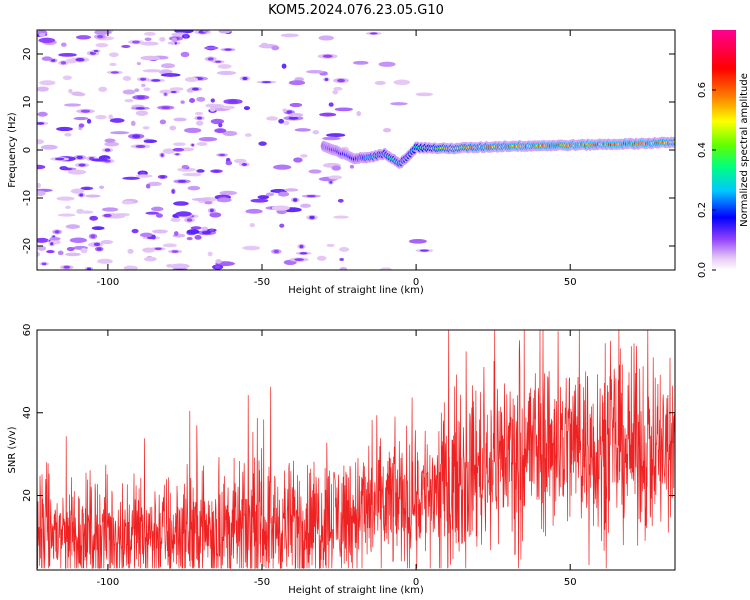 The width and height of the screenshot is (750, 600). What do you see at coordinates (108, 582) in the screenshot?
I see `x-tick-label: -100` at bounding box center [108, 582].